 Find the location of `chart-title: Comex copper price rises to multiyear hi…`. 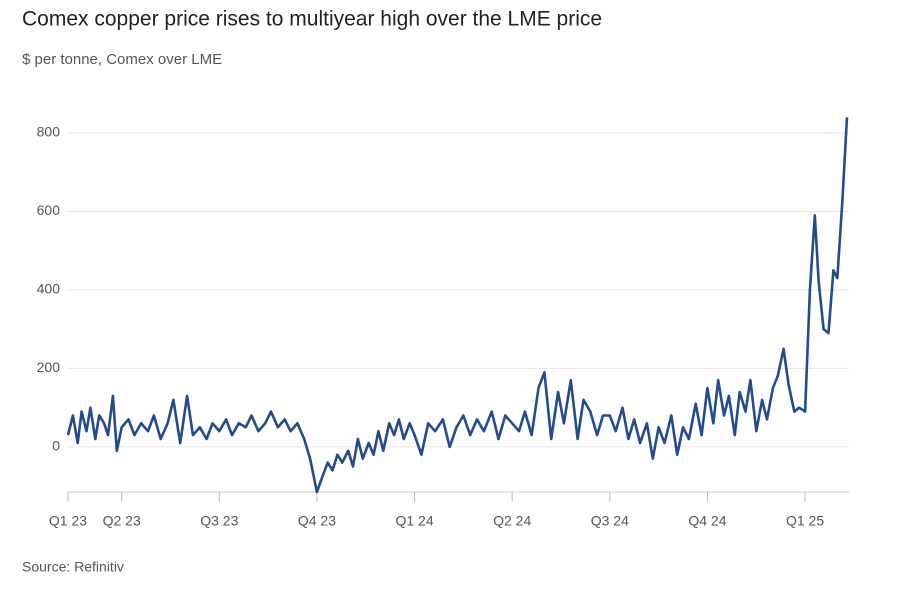

chart-title: Comex copper price rises to multiyear hi… is located at coordinates (312, 19).